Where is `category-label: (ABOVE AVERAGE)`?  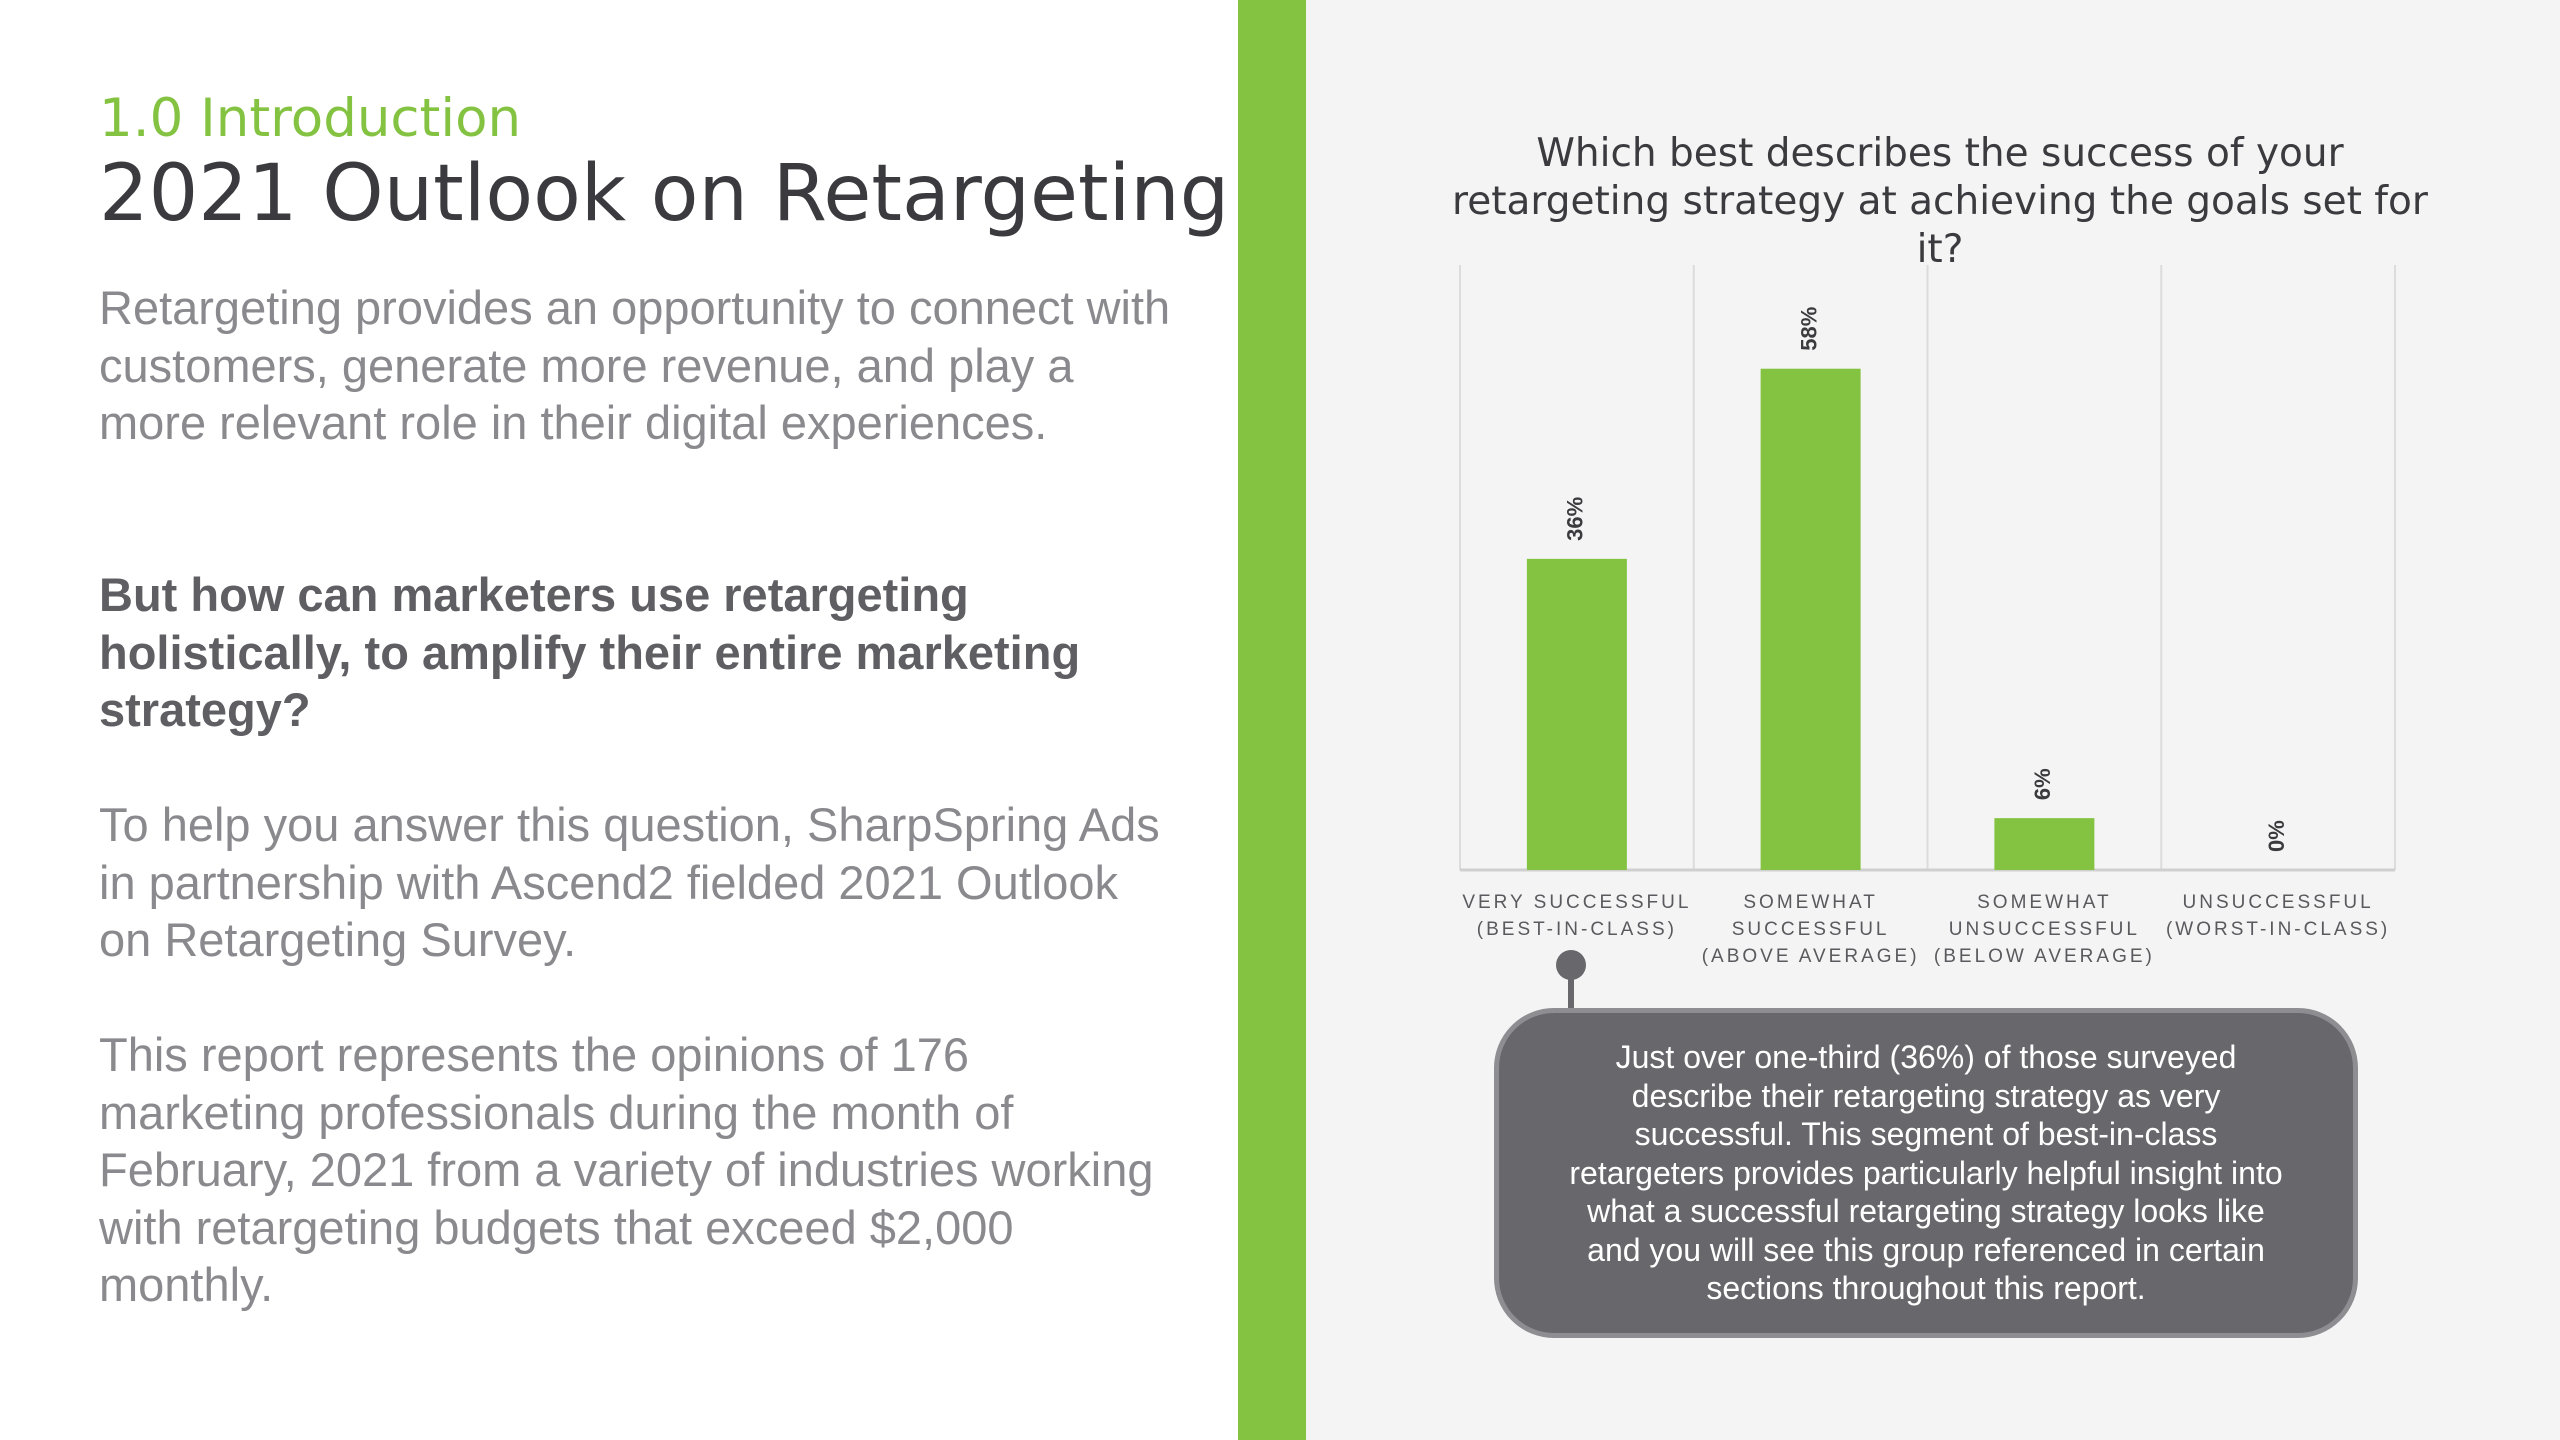 category-label: (ABOVE AVERAGE) is located at coordinates (1811, 956).